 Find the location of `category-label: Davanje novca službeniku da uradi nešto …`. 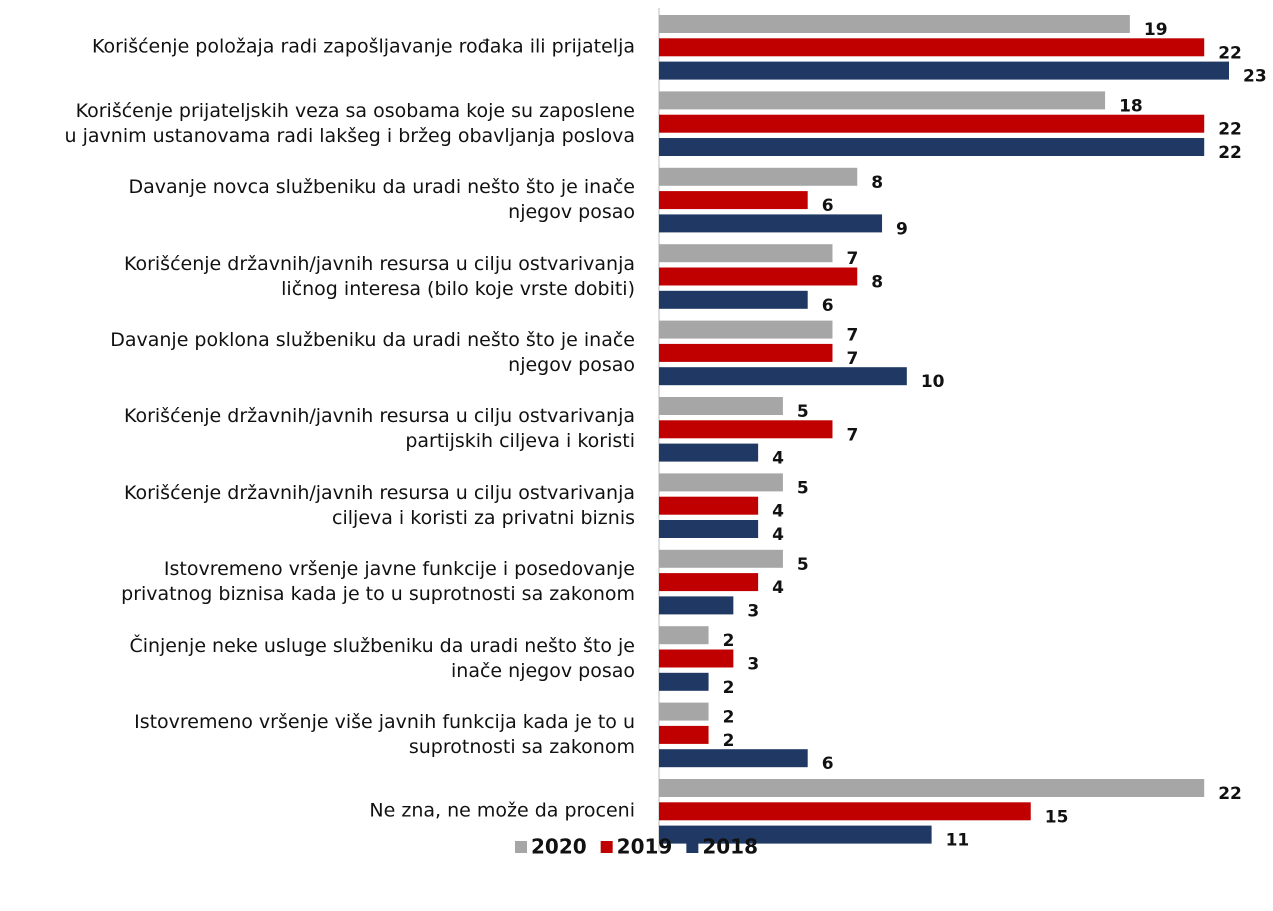

category-label: Davanje novca službeniku da uradi nešto … is located at coordinates (382, 200).